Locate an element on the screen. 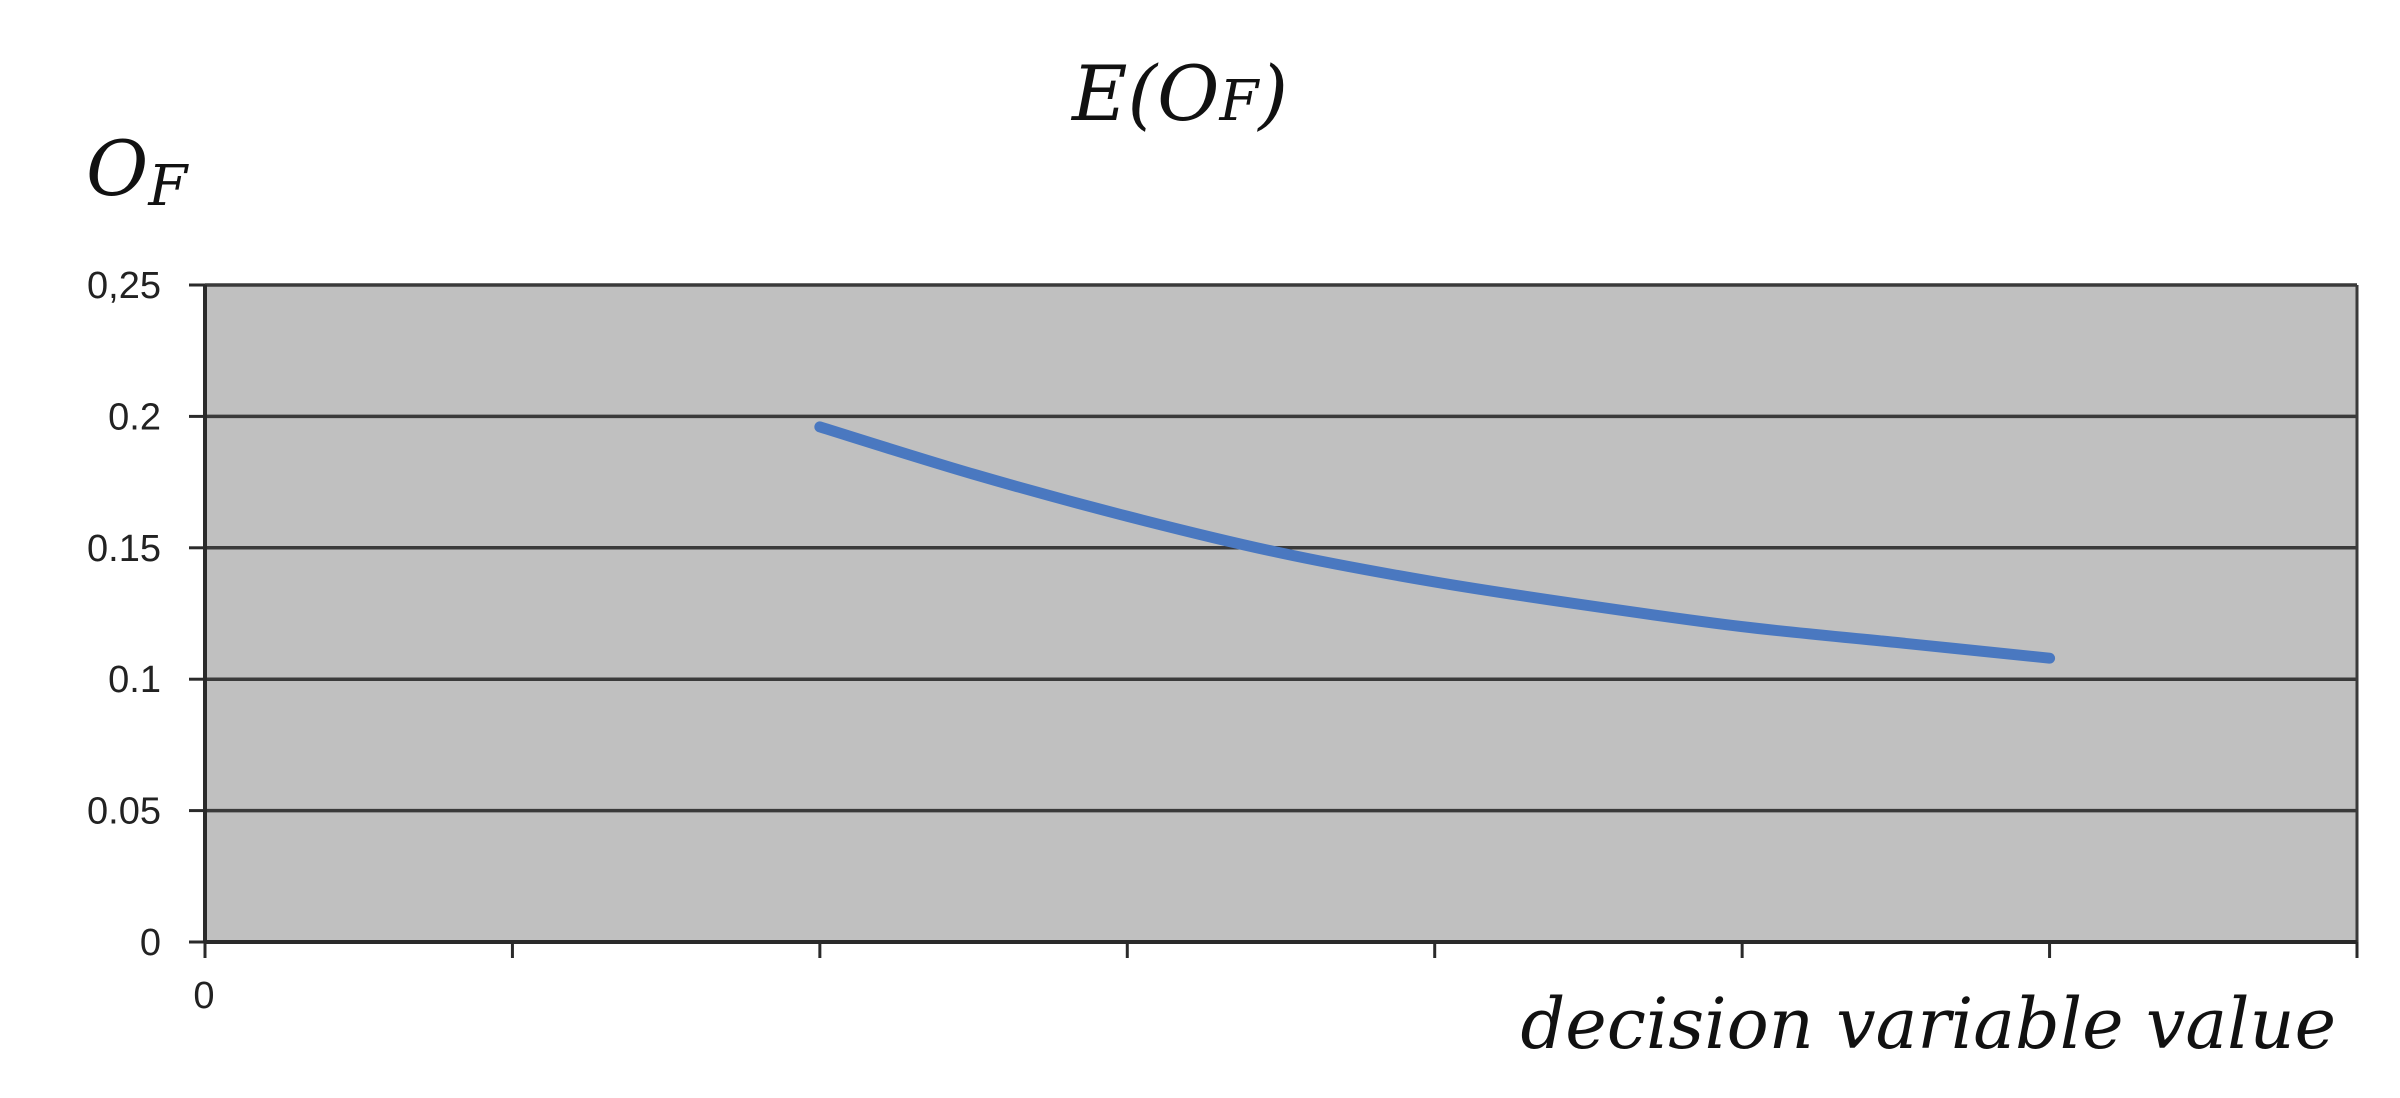 This screenshot has width=2400, height=1098. y-tick-label-3: 0.15 is located at coordinates (124, 549).